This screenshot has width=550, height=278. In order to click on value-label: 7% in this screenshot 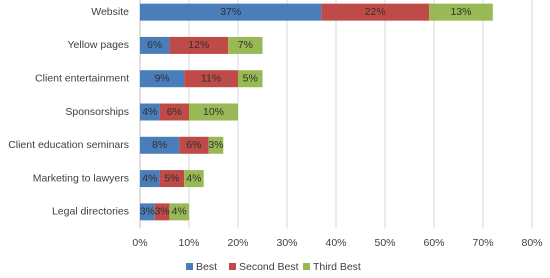, I will do `click(245, 45)`.